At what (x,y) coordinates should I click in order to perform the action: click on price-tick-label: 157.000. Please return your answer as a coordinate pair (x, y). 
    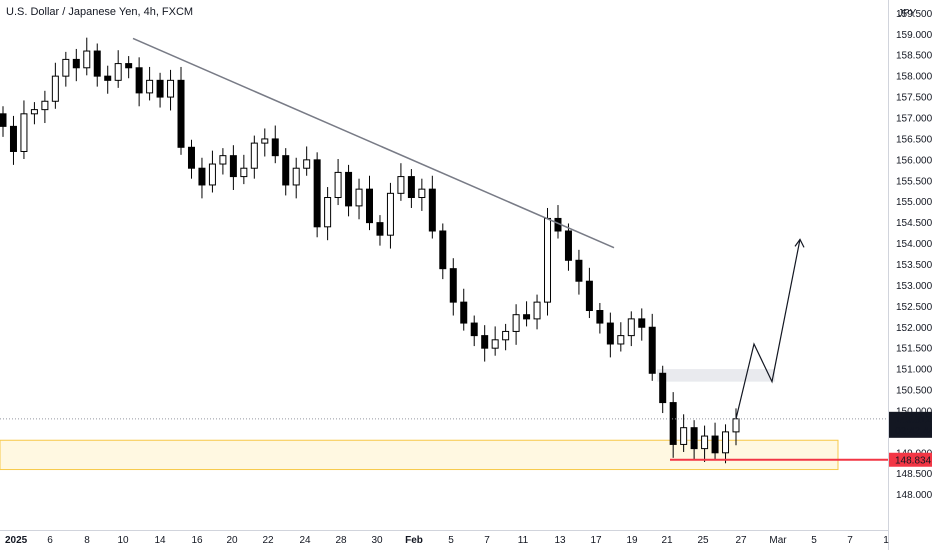
    Looking at the image, I should click on (914, 119).